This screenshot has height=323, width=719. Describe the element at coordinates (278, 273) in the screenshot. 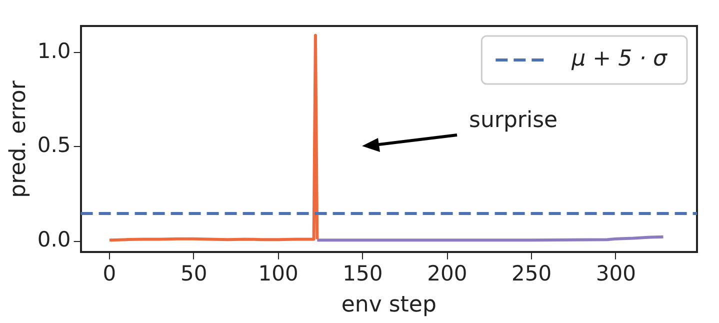

I see `x-tick-label: 100` at that location.